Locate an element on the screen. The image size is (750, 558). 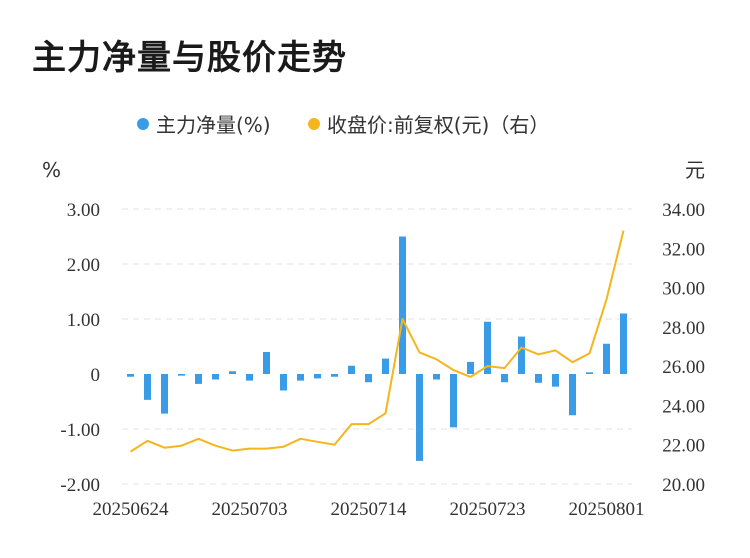
left-tick-label: -1.00 is located at coordinates (80, 430).